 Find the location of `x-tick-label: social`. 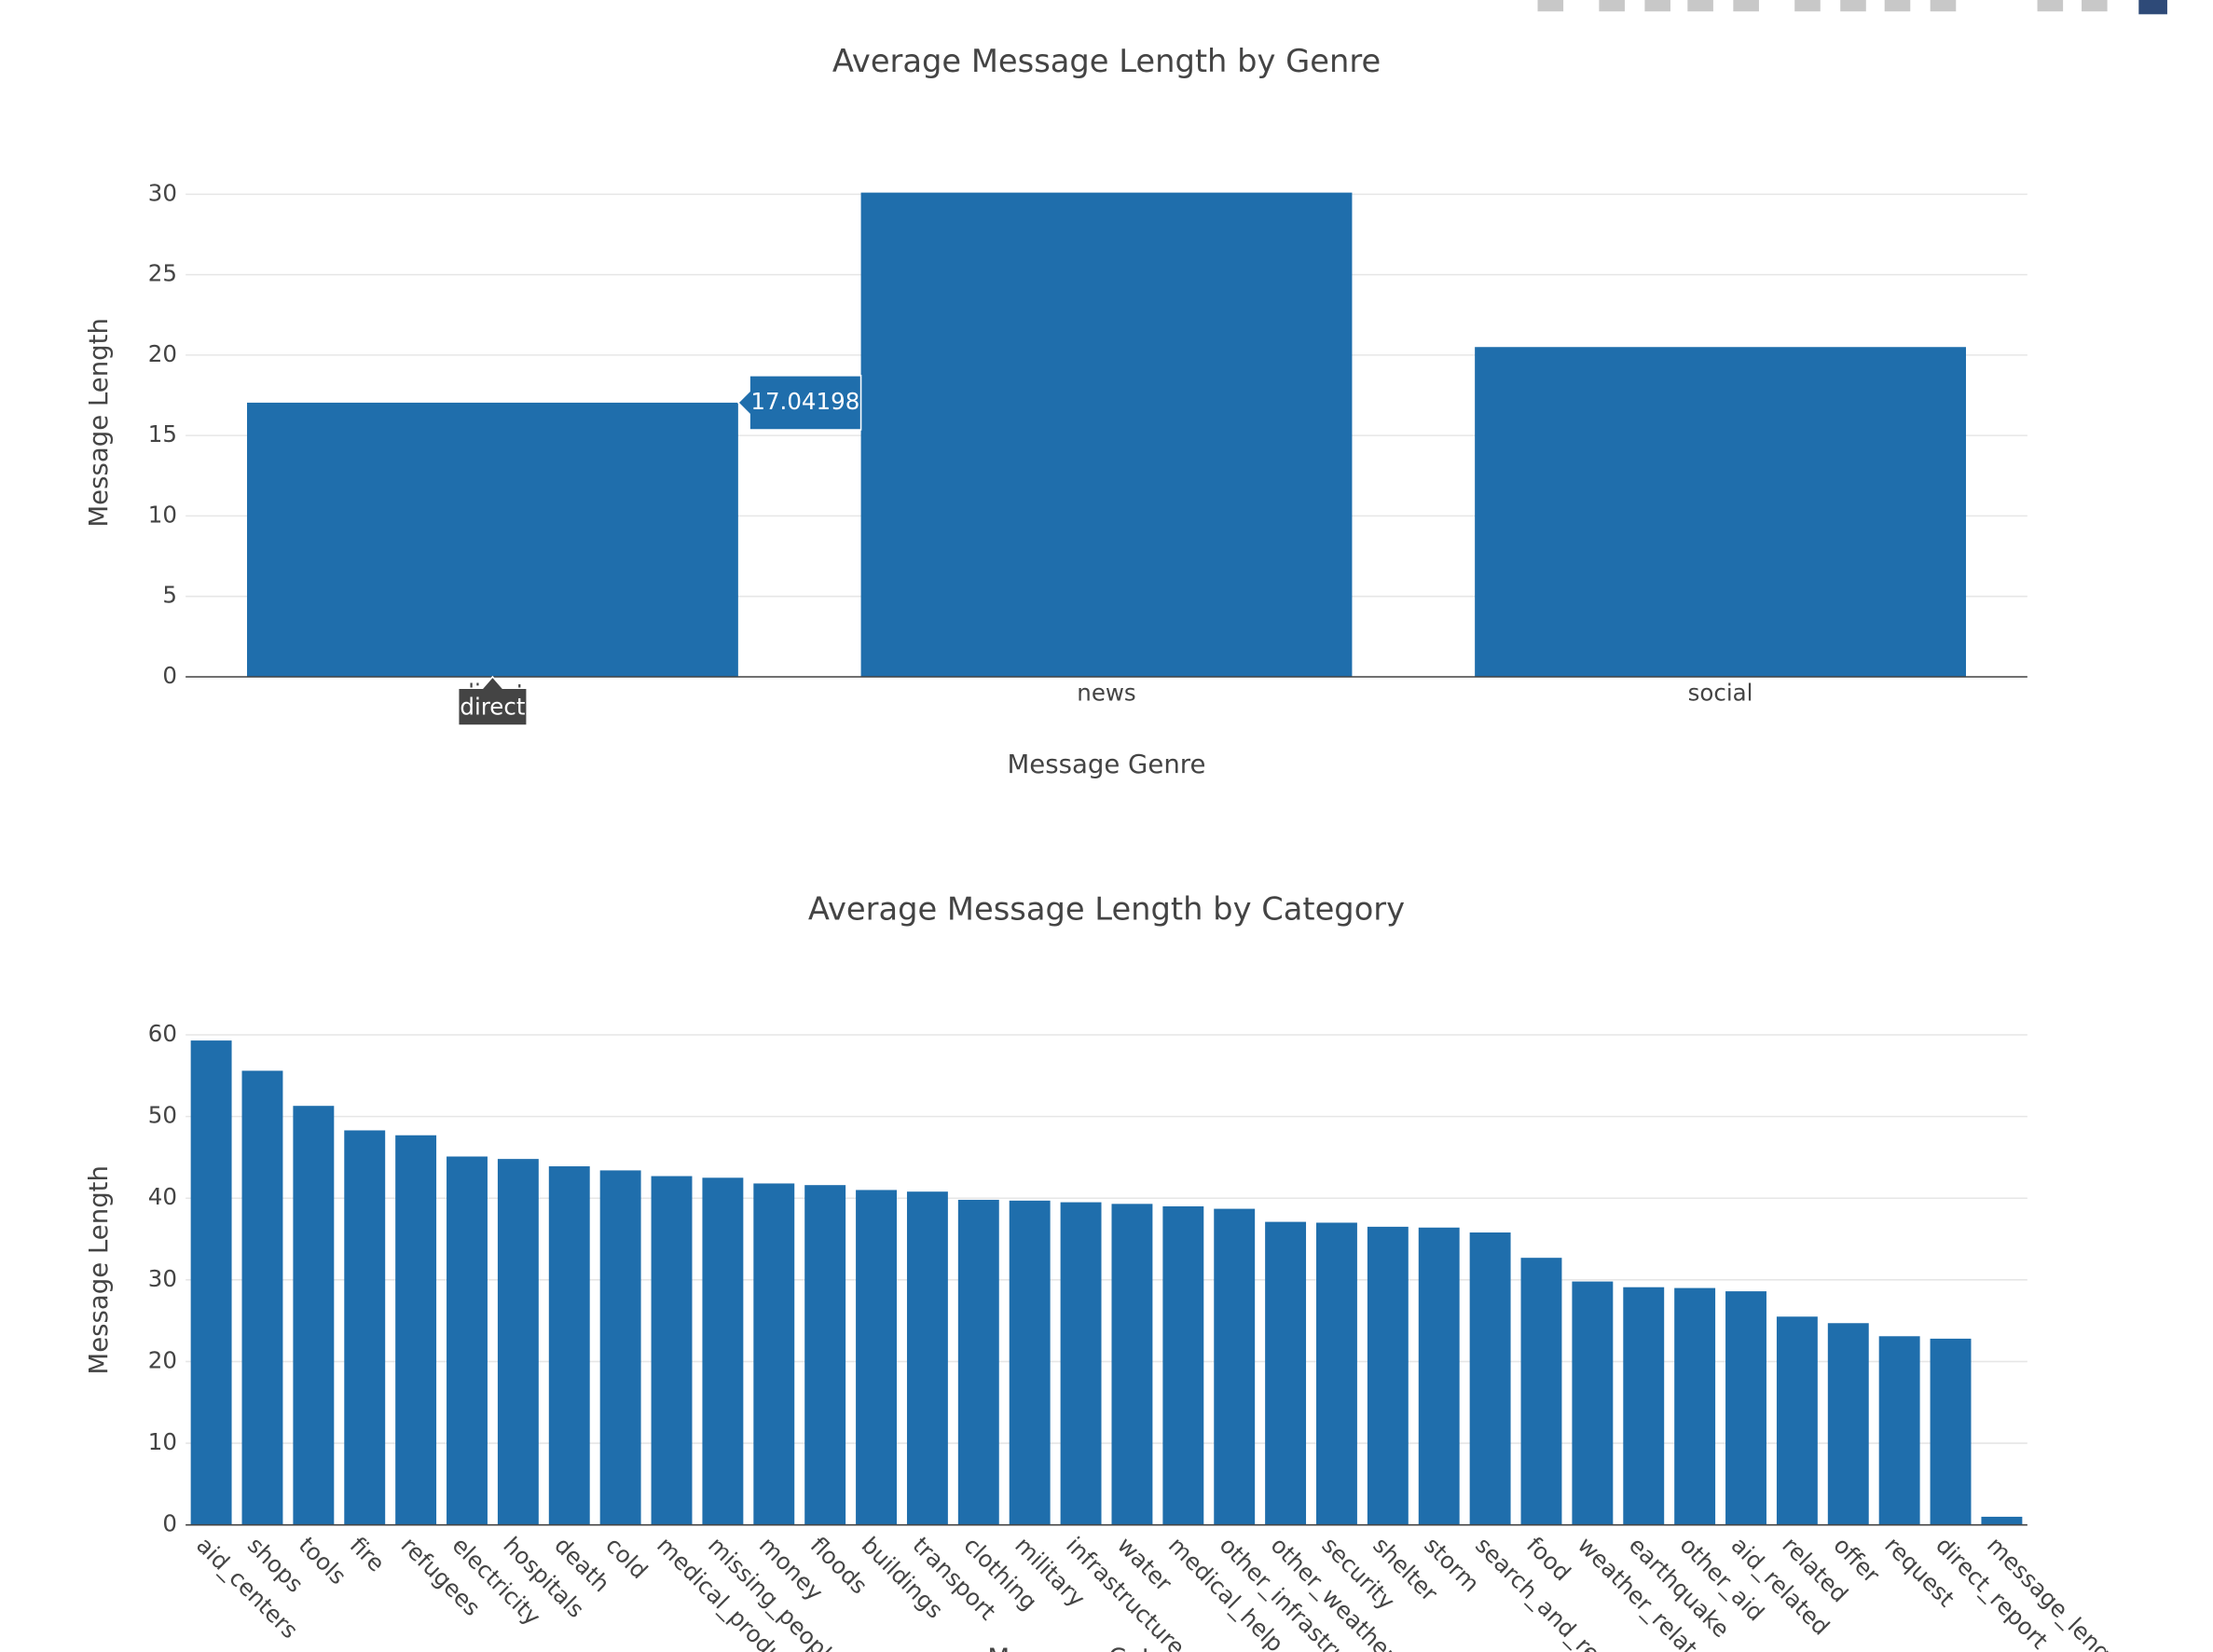

x-tick-label: social is located at coordinates (1720, 692).